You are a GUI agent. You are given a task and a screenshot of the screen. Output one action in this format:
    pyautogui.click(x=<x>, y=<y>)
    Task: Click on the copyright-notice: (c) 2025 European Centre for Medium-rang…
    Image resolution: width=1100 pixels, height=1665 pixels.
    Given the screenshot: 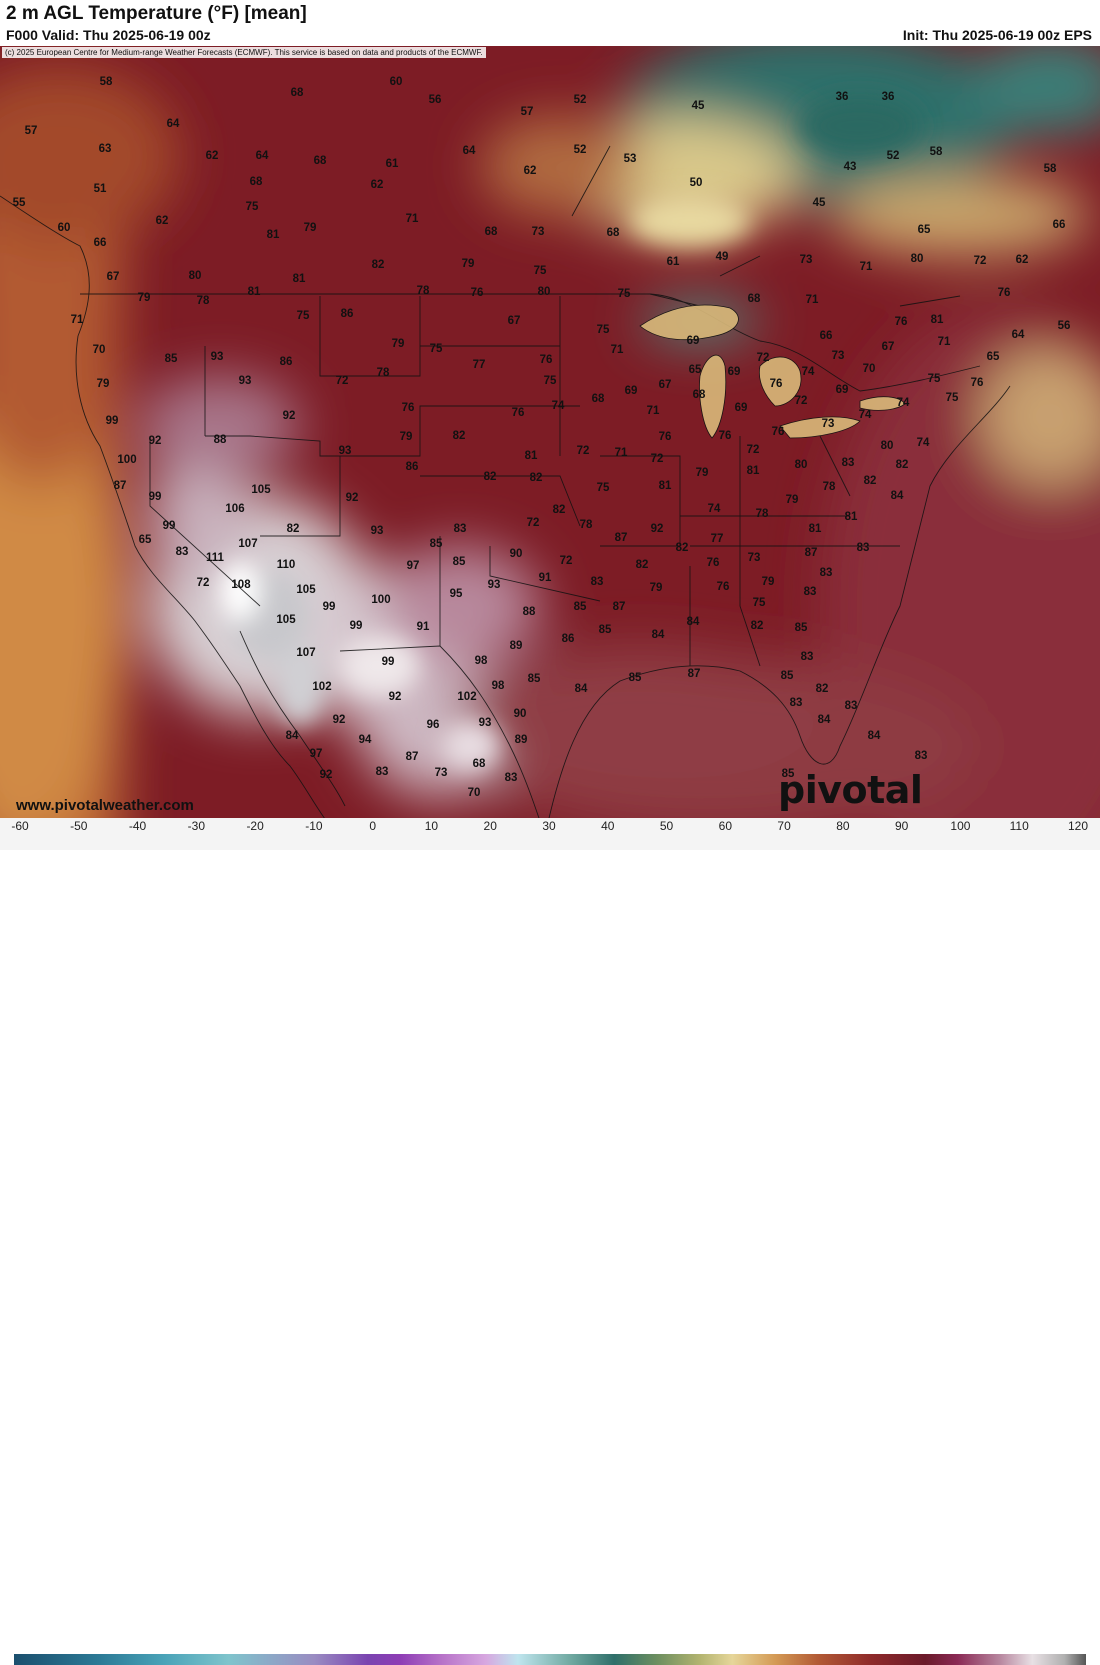 What is the action you would take?
    pyautogui.click(x=244, y=52)
    